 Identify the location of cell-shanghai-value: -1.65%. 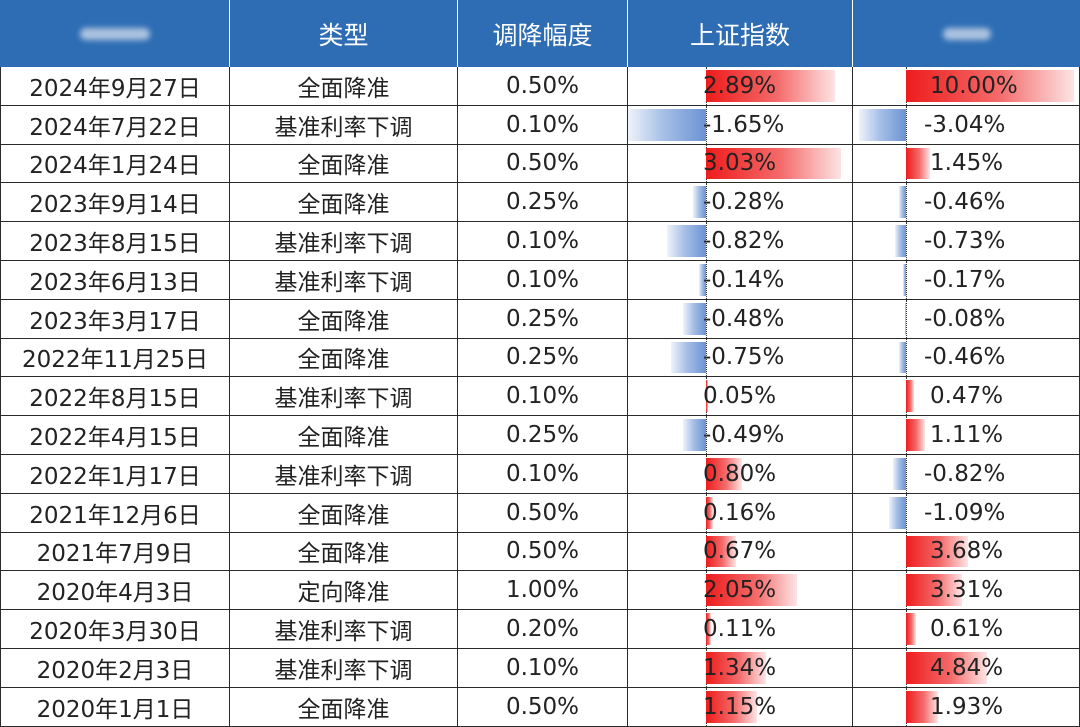
(744, 124).